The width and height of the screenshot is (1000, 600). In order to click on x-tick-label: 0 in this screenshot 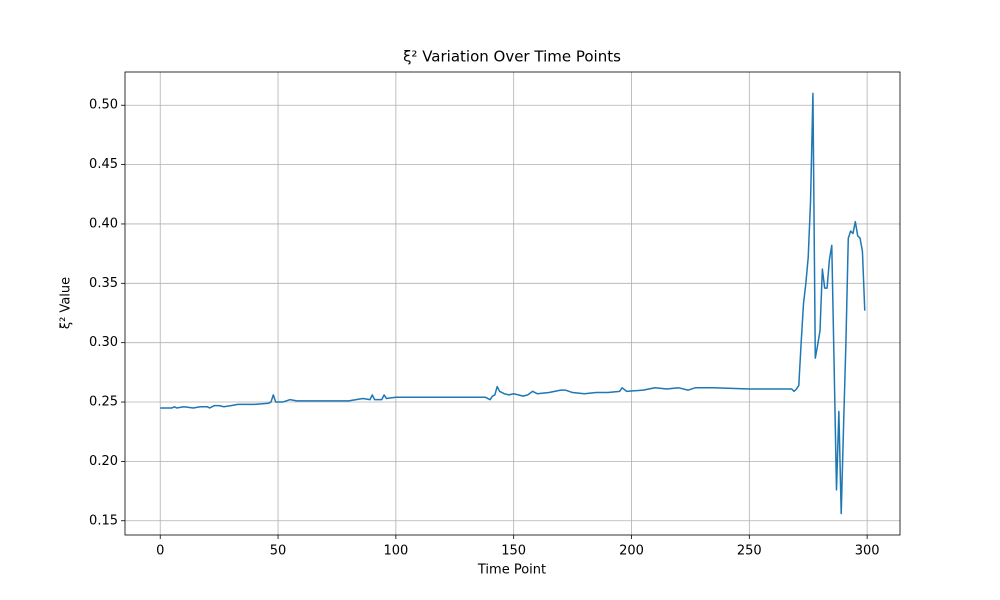, I will do `click(160, 551)`.